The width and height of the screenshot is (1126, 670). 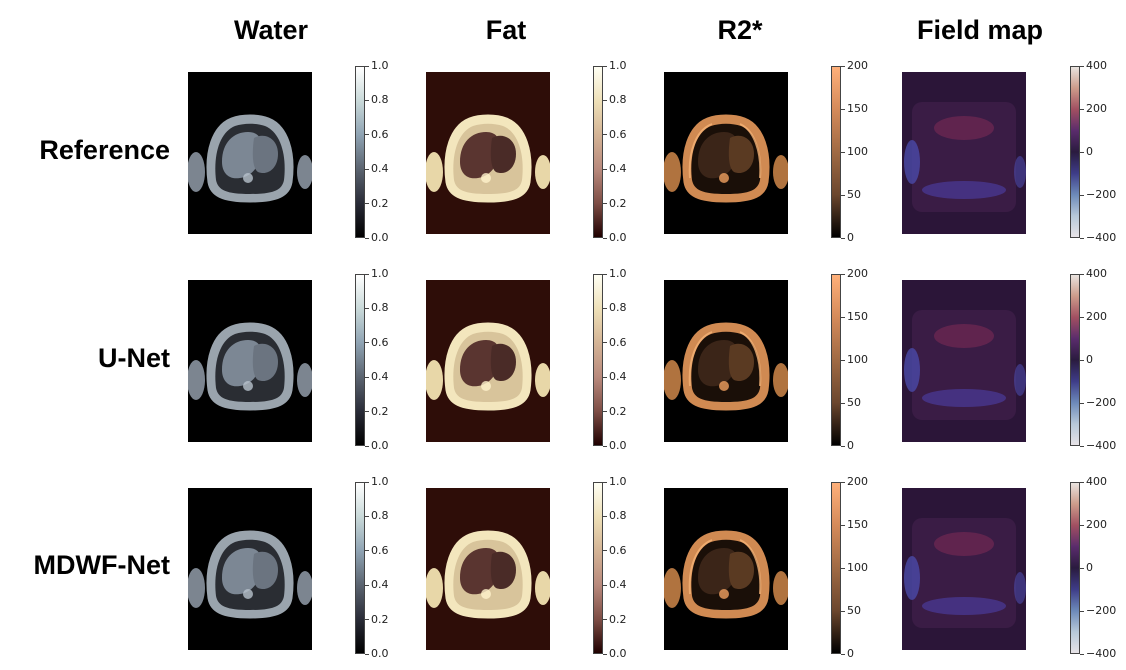 I want to click on image-r2star-u-net, so click(x=726, y=361).